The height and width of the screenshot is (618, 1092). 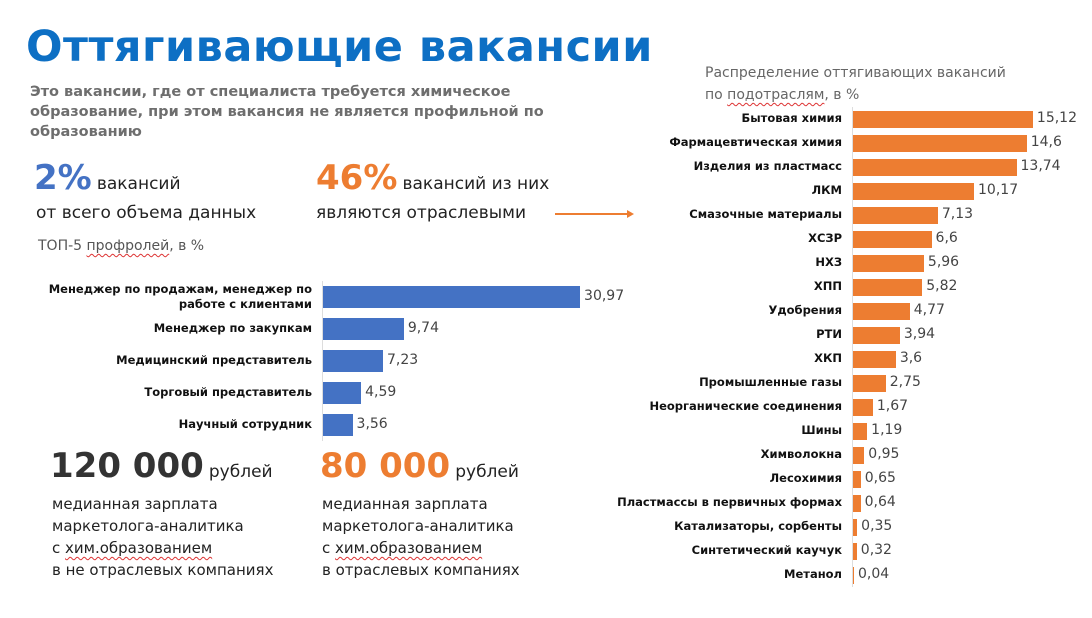 What do you see at coordinates (957, 214) in the screenshot?
I see `data-label: 7,13` at bounding box center [957, 214].